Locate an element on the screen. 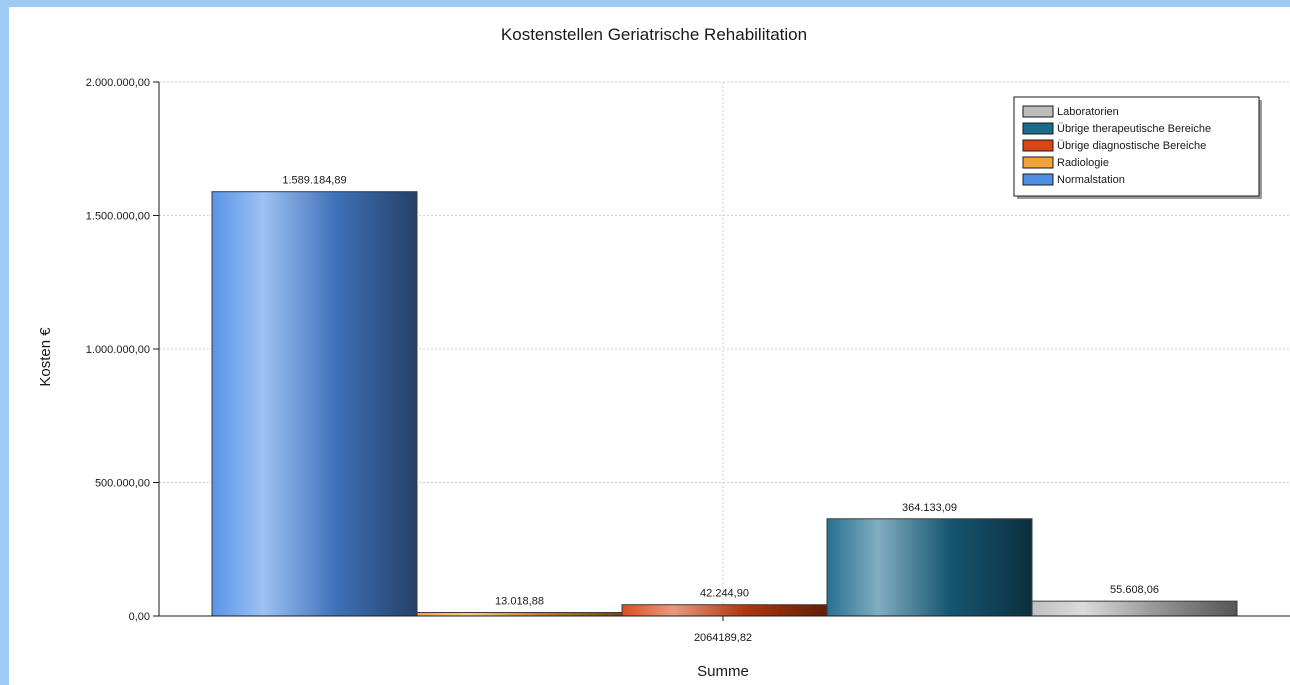 This screenshot has height=685, width=1290. legend-label: Laboratorien is located at coordinates (1088, 112).